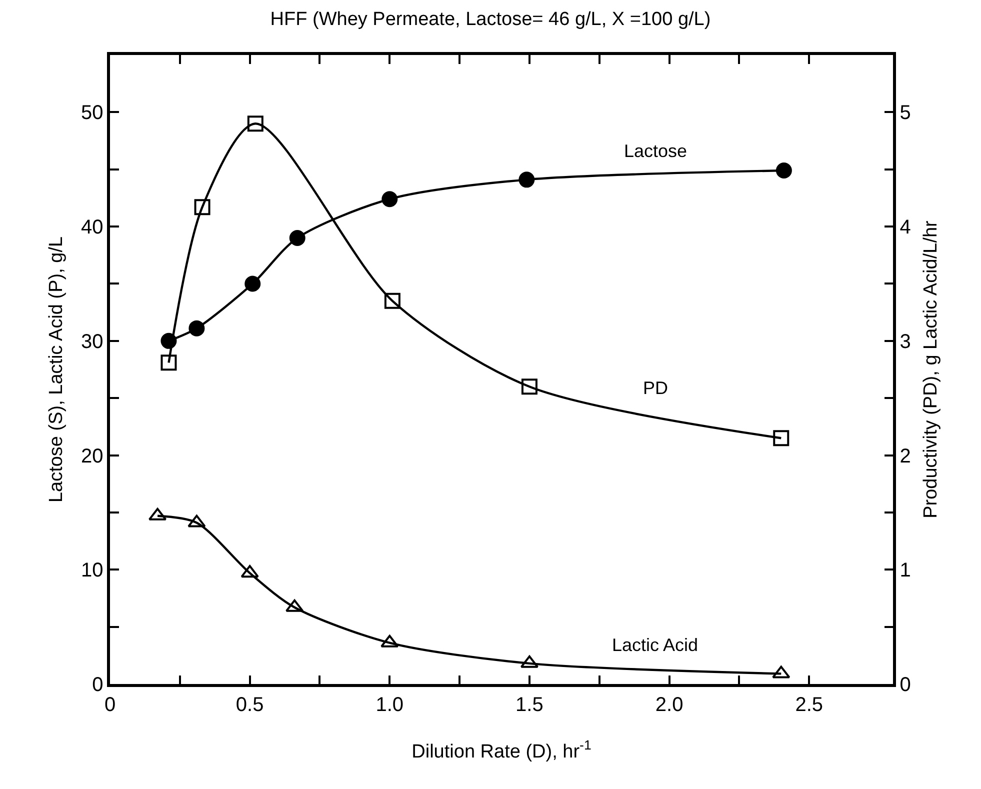 The height and width of the screenshot is (789, 981). I want to click on x-axis-title: Dilution Rate (D), hr$^{-1}$, so click(502, 750).